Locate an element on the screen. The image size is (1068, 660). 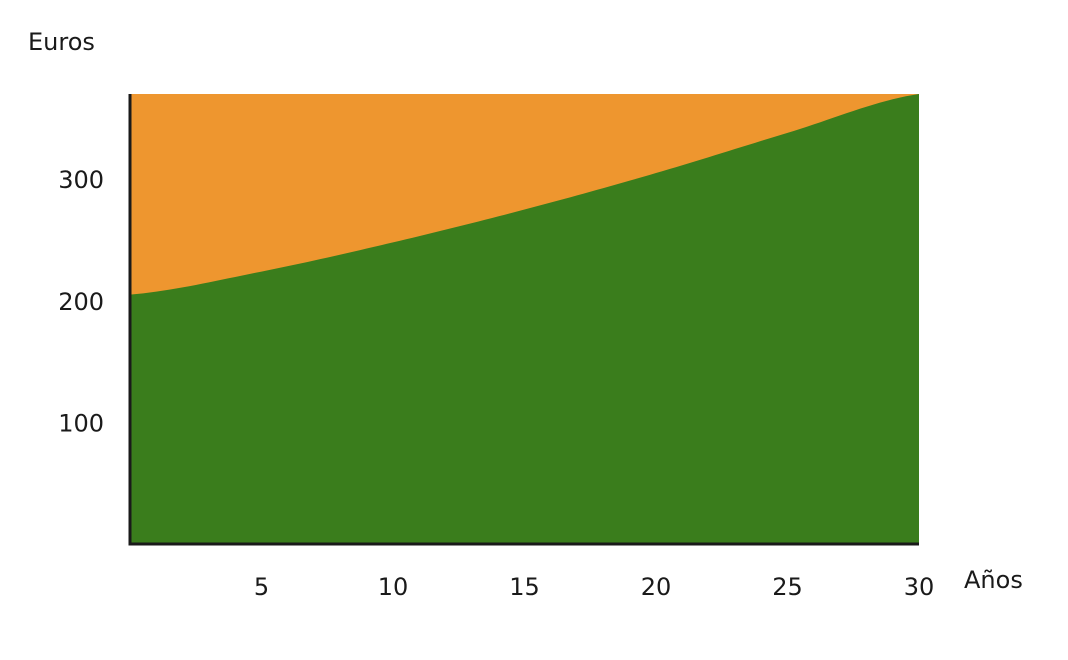
y-tick-label: 100 is located at coordinates (81, 423).